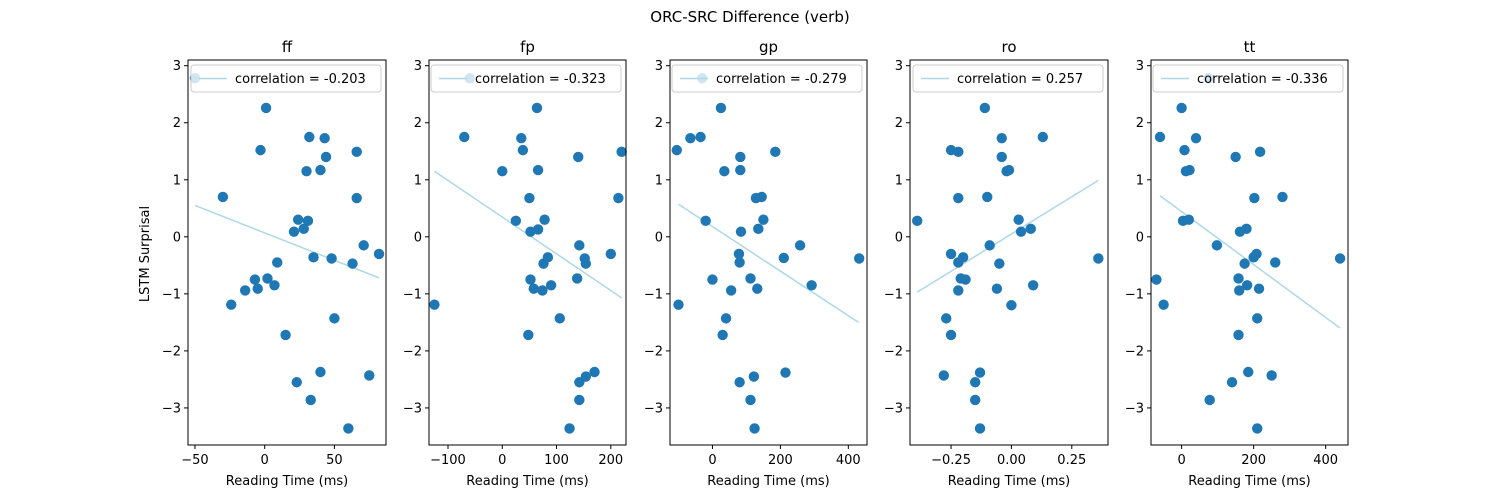 Image resolution: width=1500 pixels, height=500 pixels. Describe the element at coordinates (300, 79) in the screenshot. I see `legend-label: correlation = -0.203` at that location.